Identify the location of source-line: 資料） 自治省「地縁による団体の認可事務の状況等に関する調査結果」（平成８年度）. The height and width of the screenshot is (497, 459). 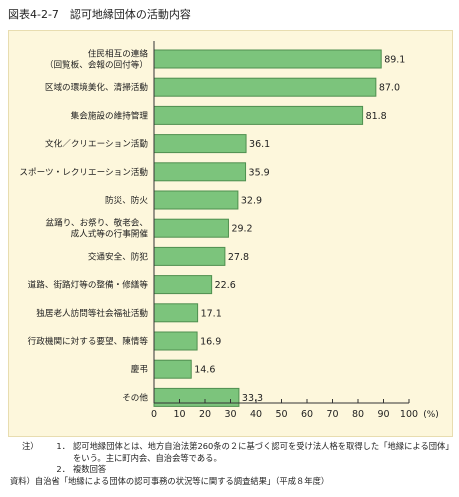
(231, 482).